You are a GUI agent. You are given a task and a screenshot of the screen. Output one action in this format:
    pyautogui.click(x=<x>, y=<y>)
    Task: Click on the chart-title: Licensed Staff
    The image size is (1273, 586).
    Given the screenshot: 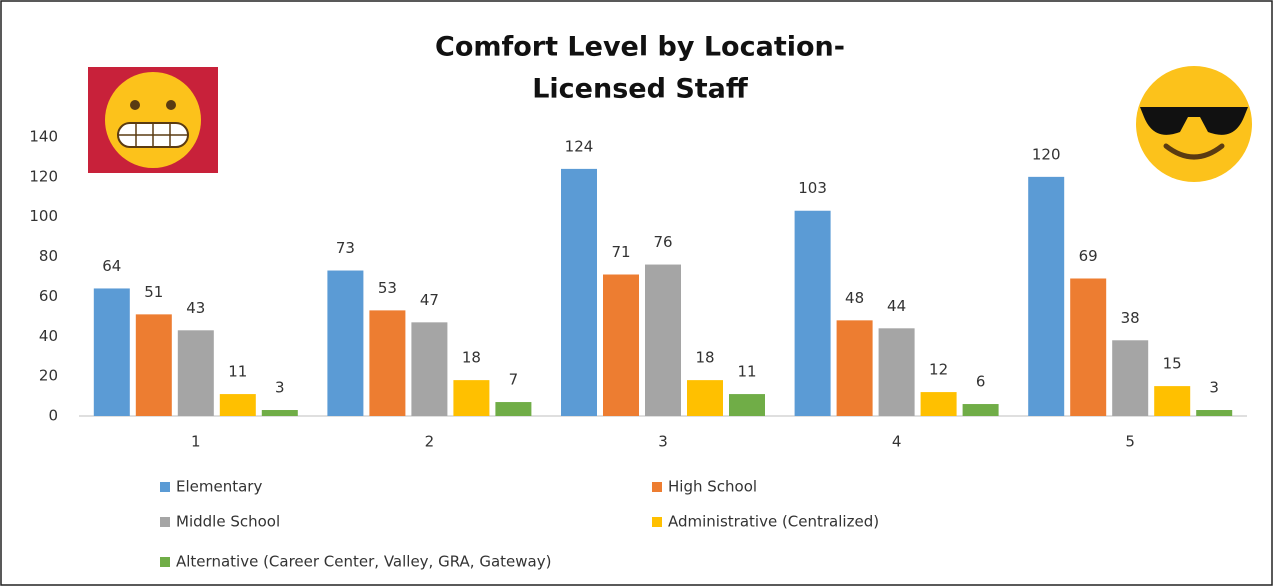 What is the action you would take?
    pyautogui.click(x=640, y=89)
    